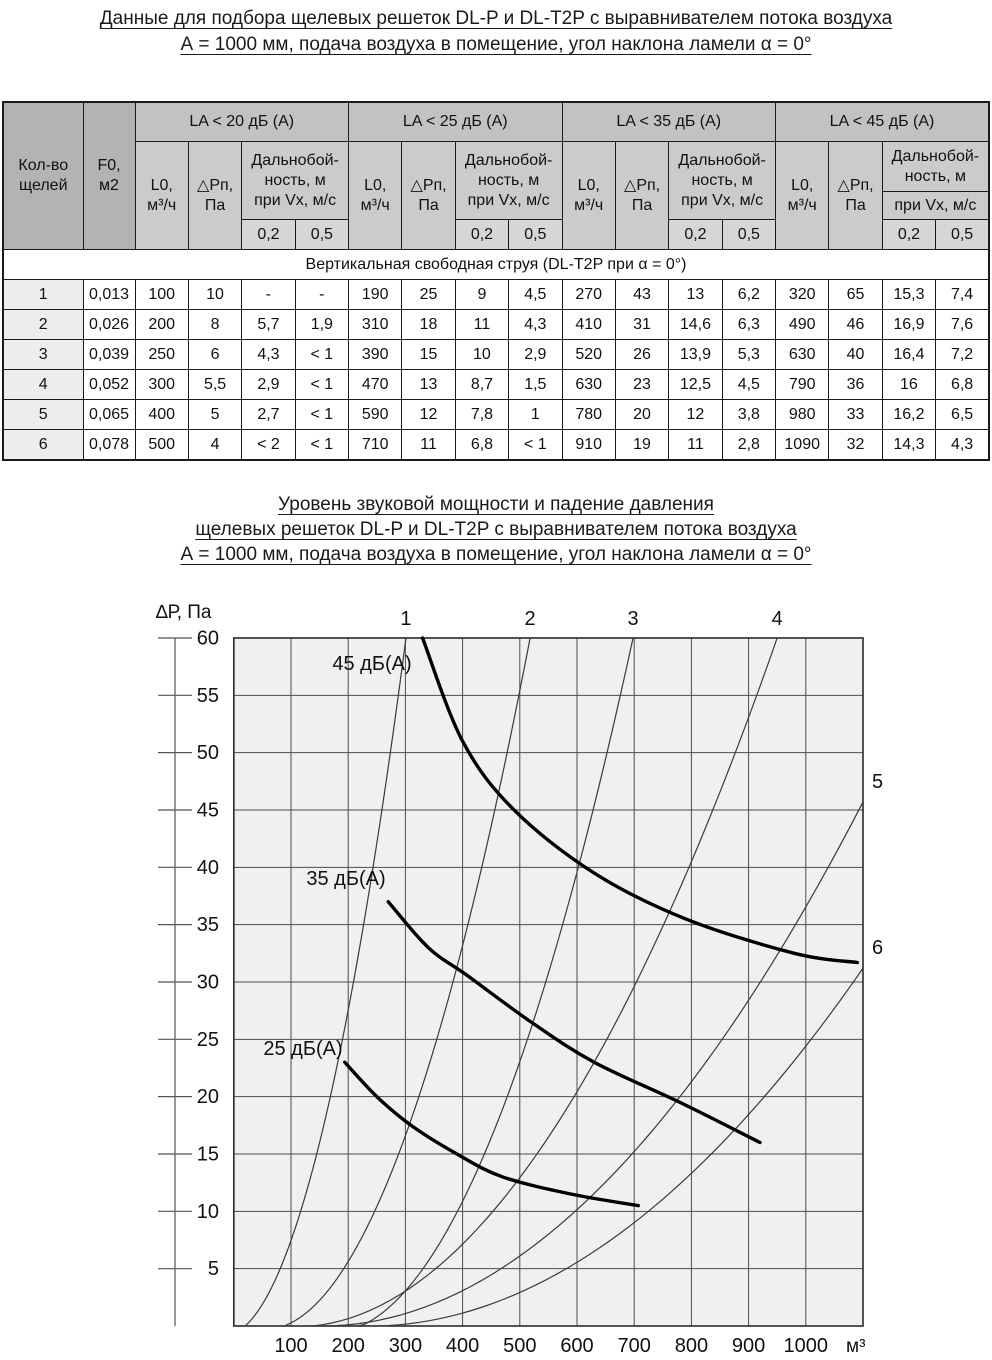 Image resolution: width=992 pixels, height=1360 pixels. Describe the element at coordinates (322, 234) in the screenshot. I see `header-speed-05-0: 0,5` at that location.